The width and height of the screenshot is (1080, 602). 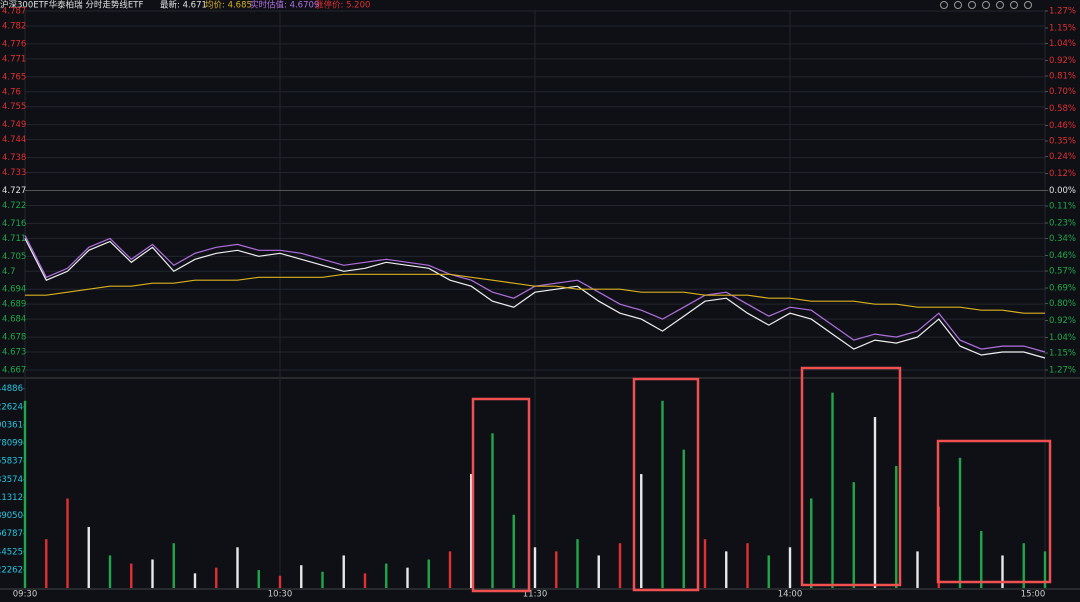 I want to click on y-tick-label: 178099, so click(x=11, y=444).